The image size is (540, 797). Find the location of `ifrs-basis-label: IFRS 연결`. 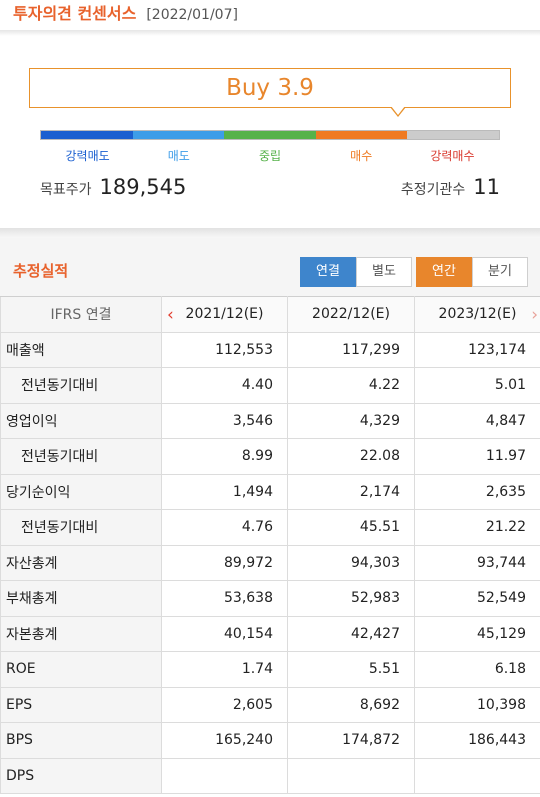

ifrs-basis-label: IFRS 연결 is located at coordinates (81, 314).